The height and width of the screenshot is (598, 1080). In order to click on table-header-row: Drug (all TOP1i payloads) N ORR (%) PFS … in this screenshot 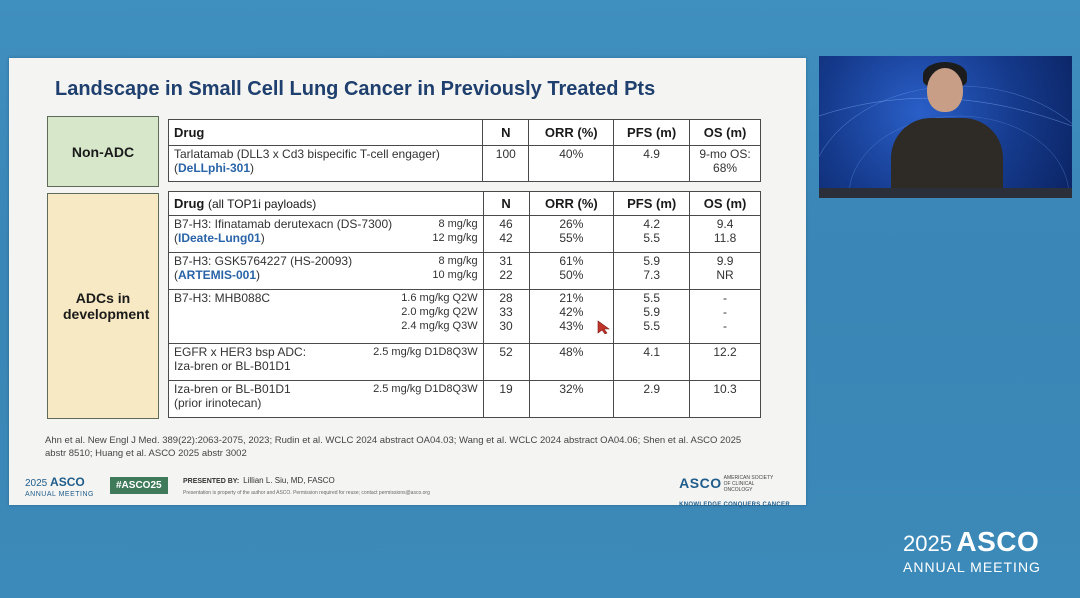, I will do `click(464, 203)`.